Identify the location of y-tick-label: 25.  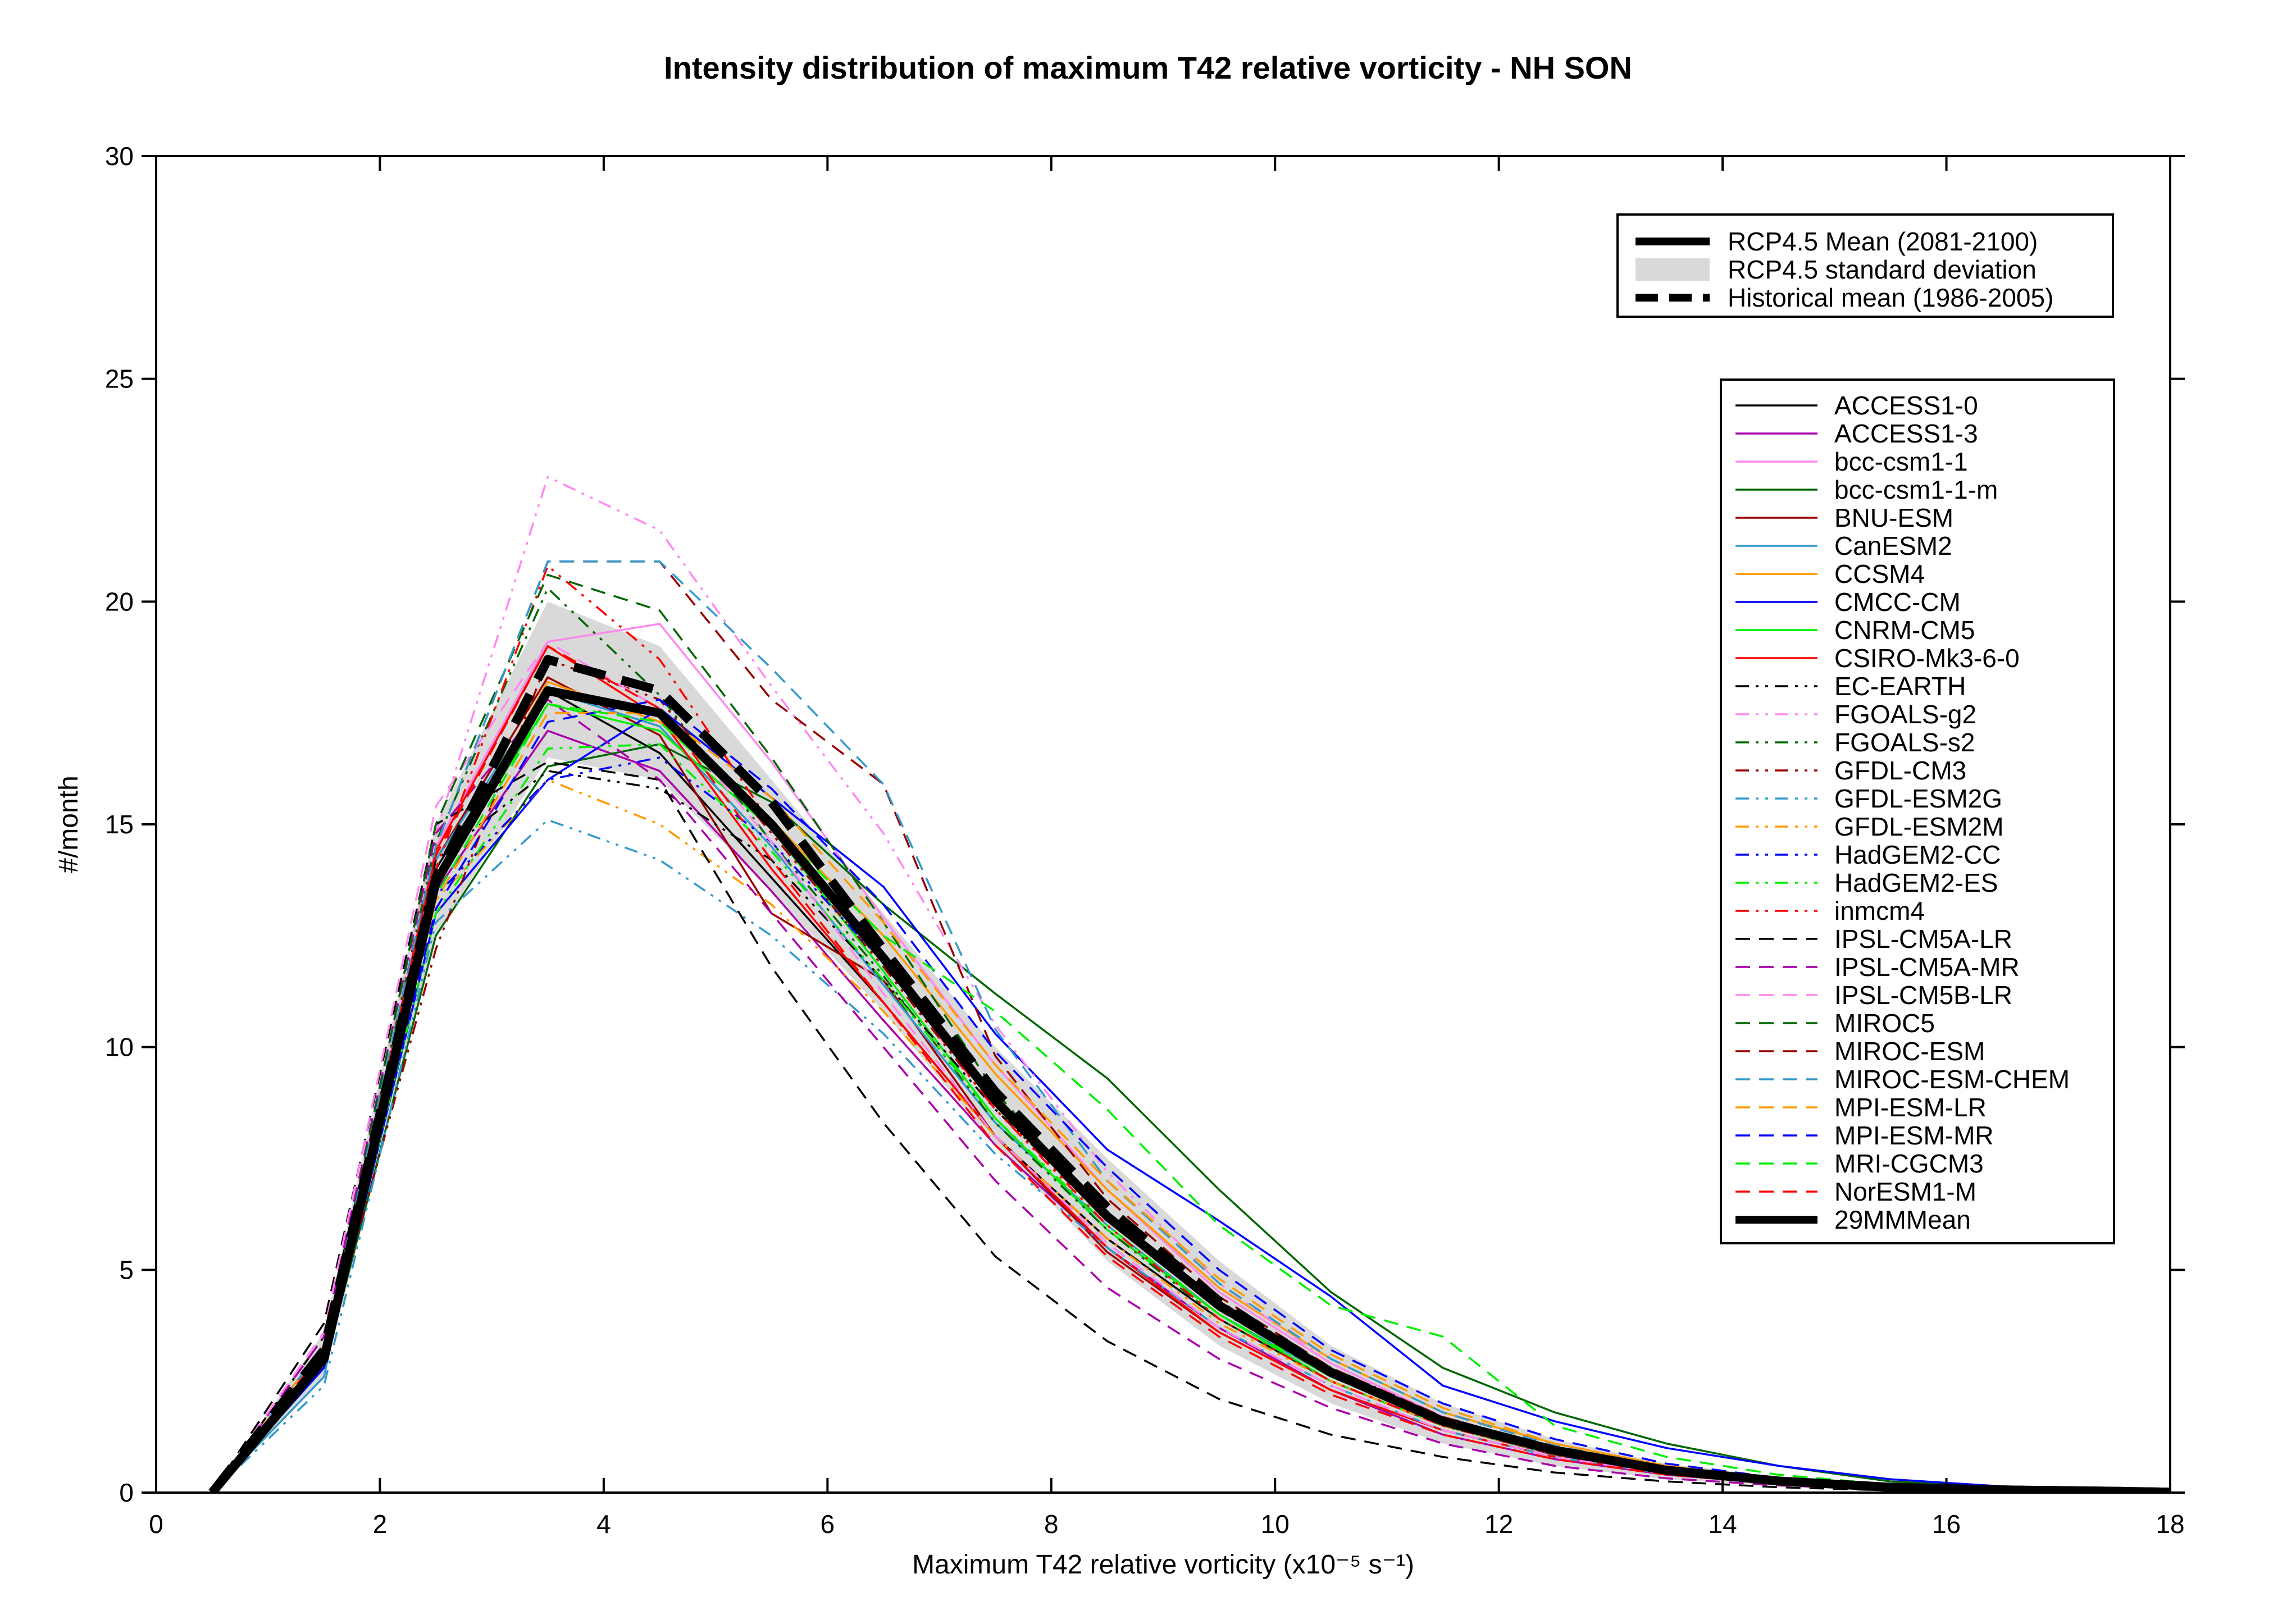
(120, 379).